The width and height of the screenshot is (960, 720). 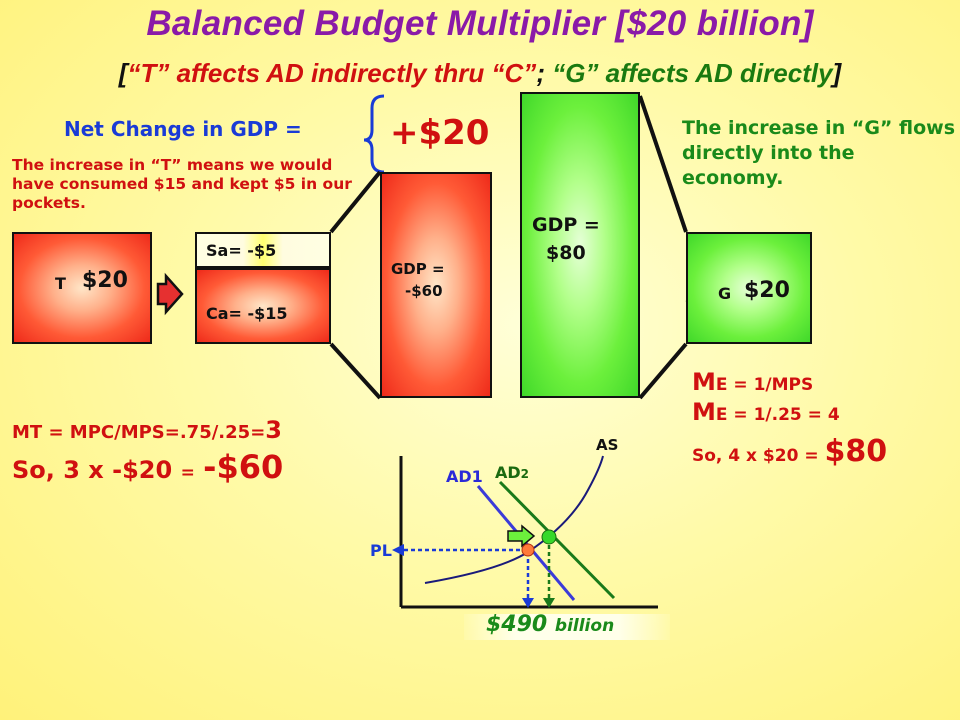 What do you see at coordinates (170, 294) in the screenshot?
I see `arrow-right-icon` at bounding box center [170, 294].